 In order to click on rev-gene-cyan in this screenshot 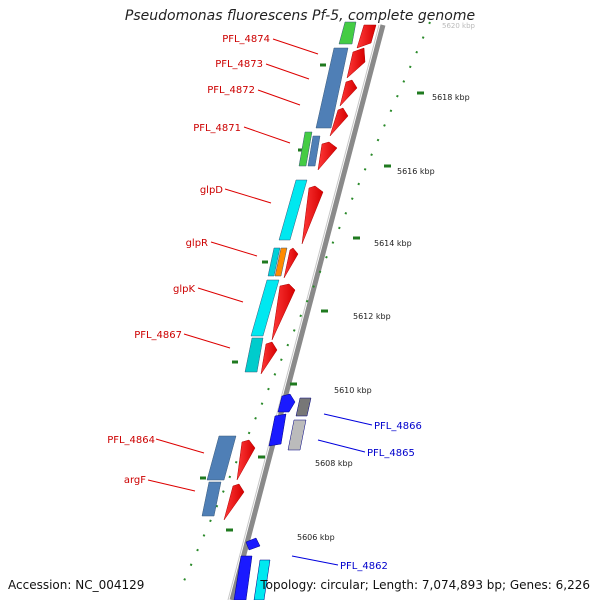, I will do `click(262, 579)`.